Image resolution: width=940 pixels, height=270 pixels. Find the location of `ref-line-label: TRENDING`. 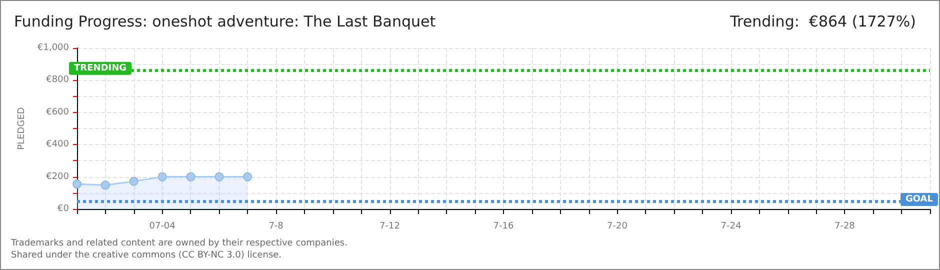

ref-line-label: TRENDING is located at coordinates (100, 68).